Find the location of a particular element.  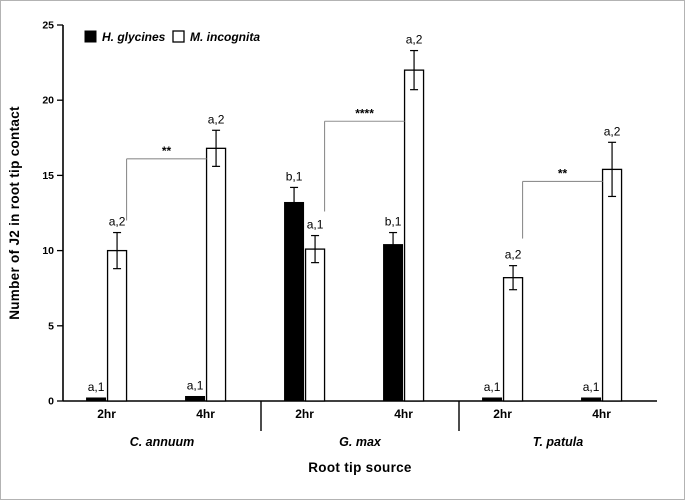

legend-swatch-m-incognita is located at coordinates (178, 36).